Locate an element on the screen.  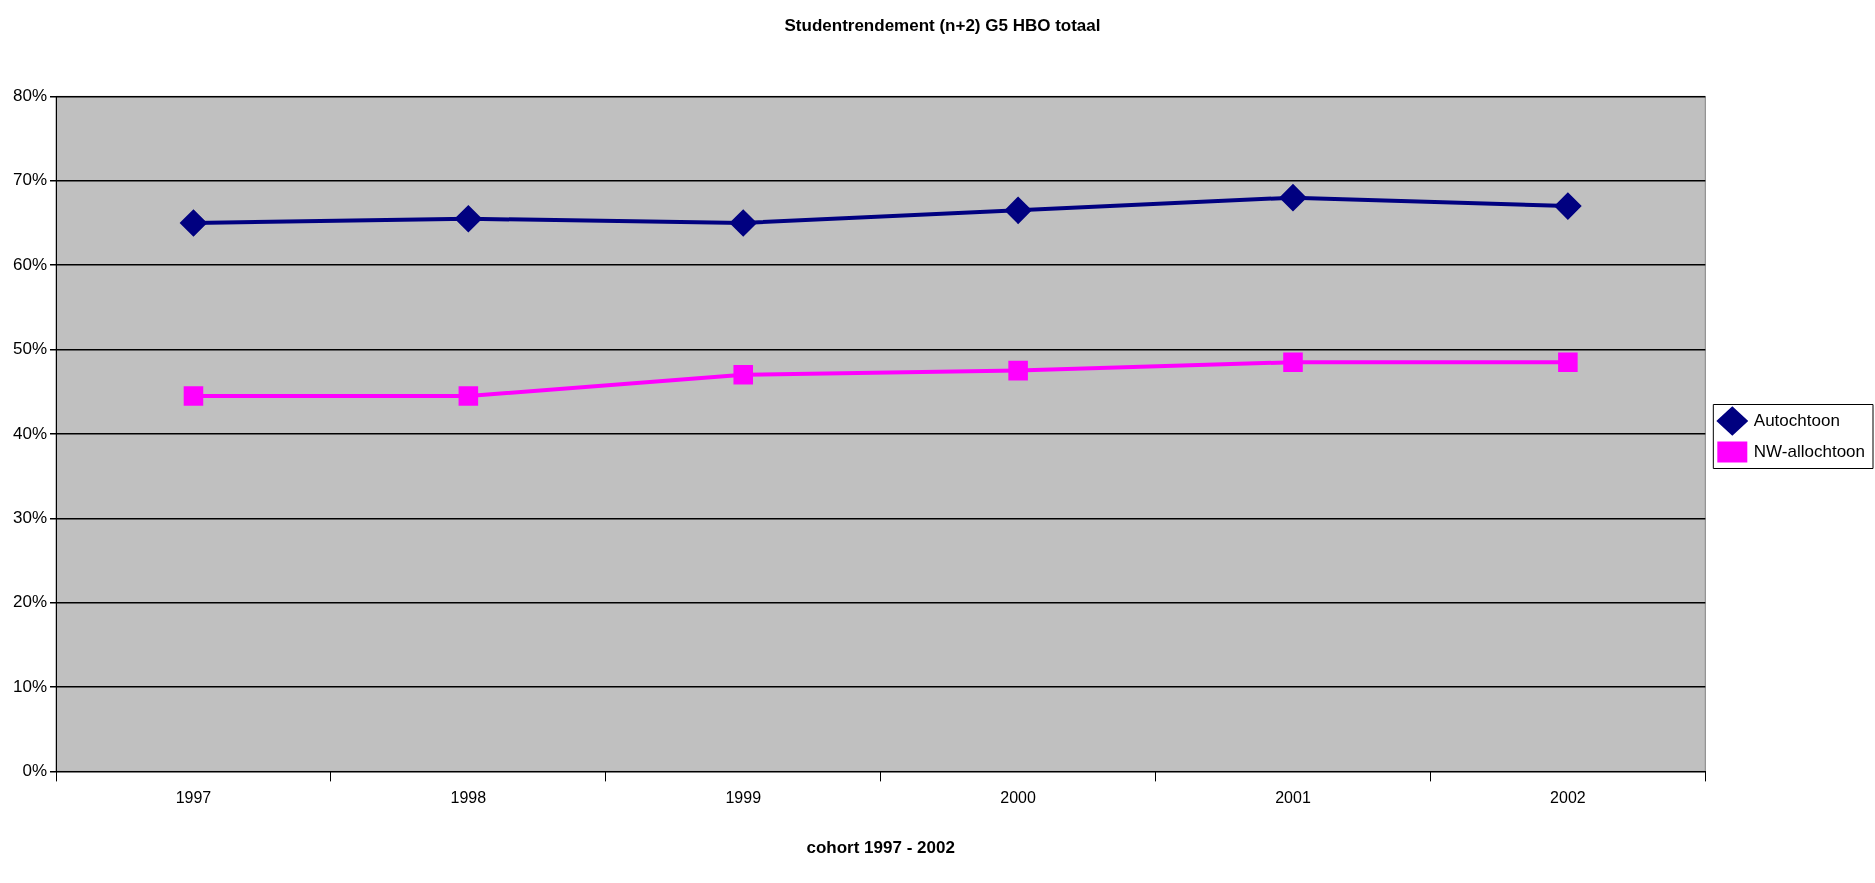
x-tick-label: 1998 is located at coordinates (468, 798).